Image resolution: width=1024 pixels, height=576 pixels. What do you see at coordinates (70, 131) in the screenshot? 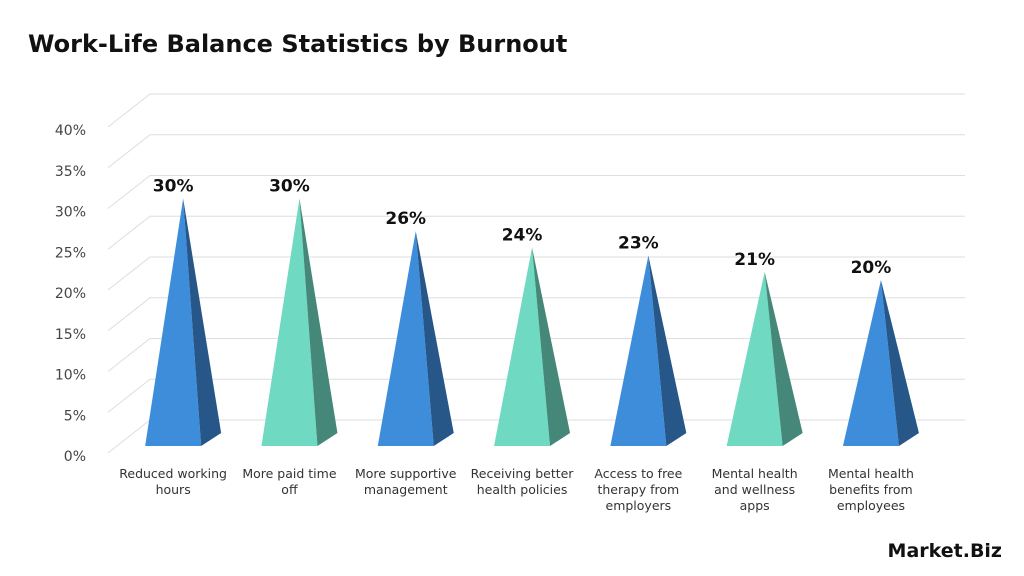
I see `y-tick-label: 40%` at bounding box center [70, 131].